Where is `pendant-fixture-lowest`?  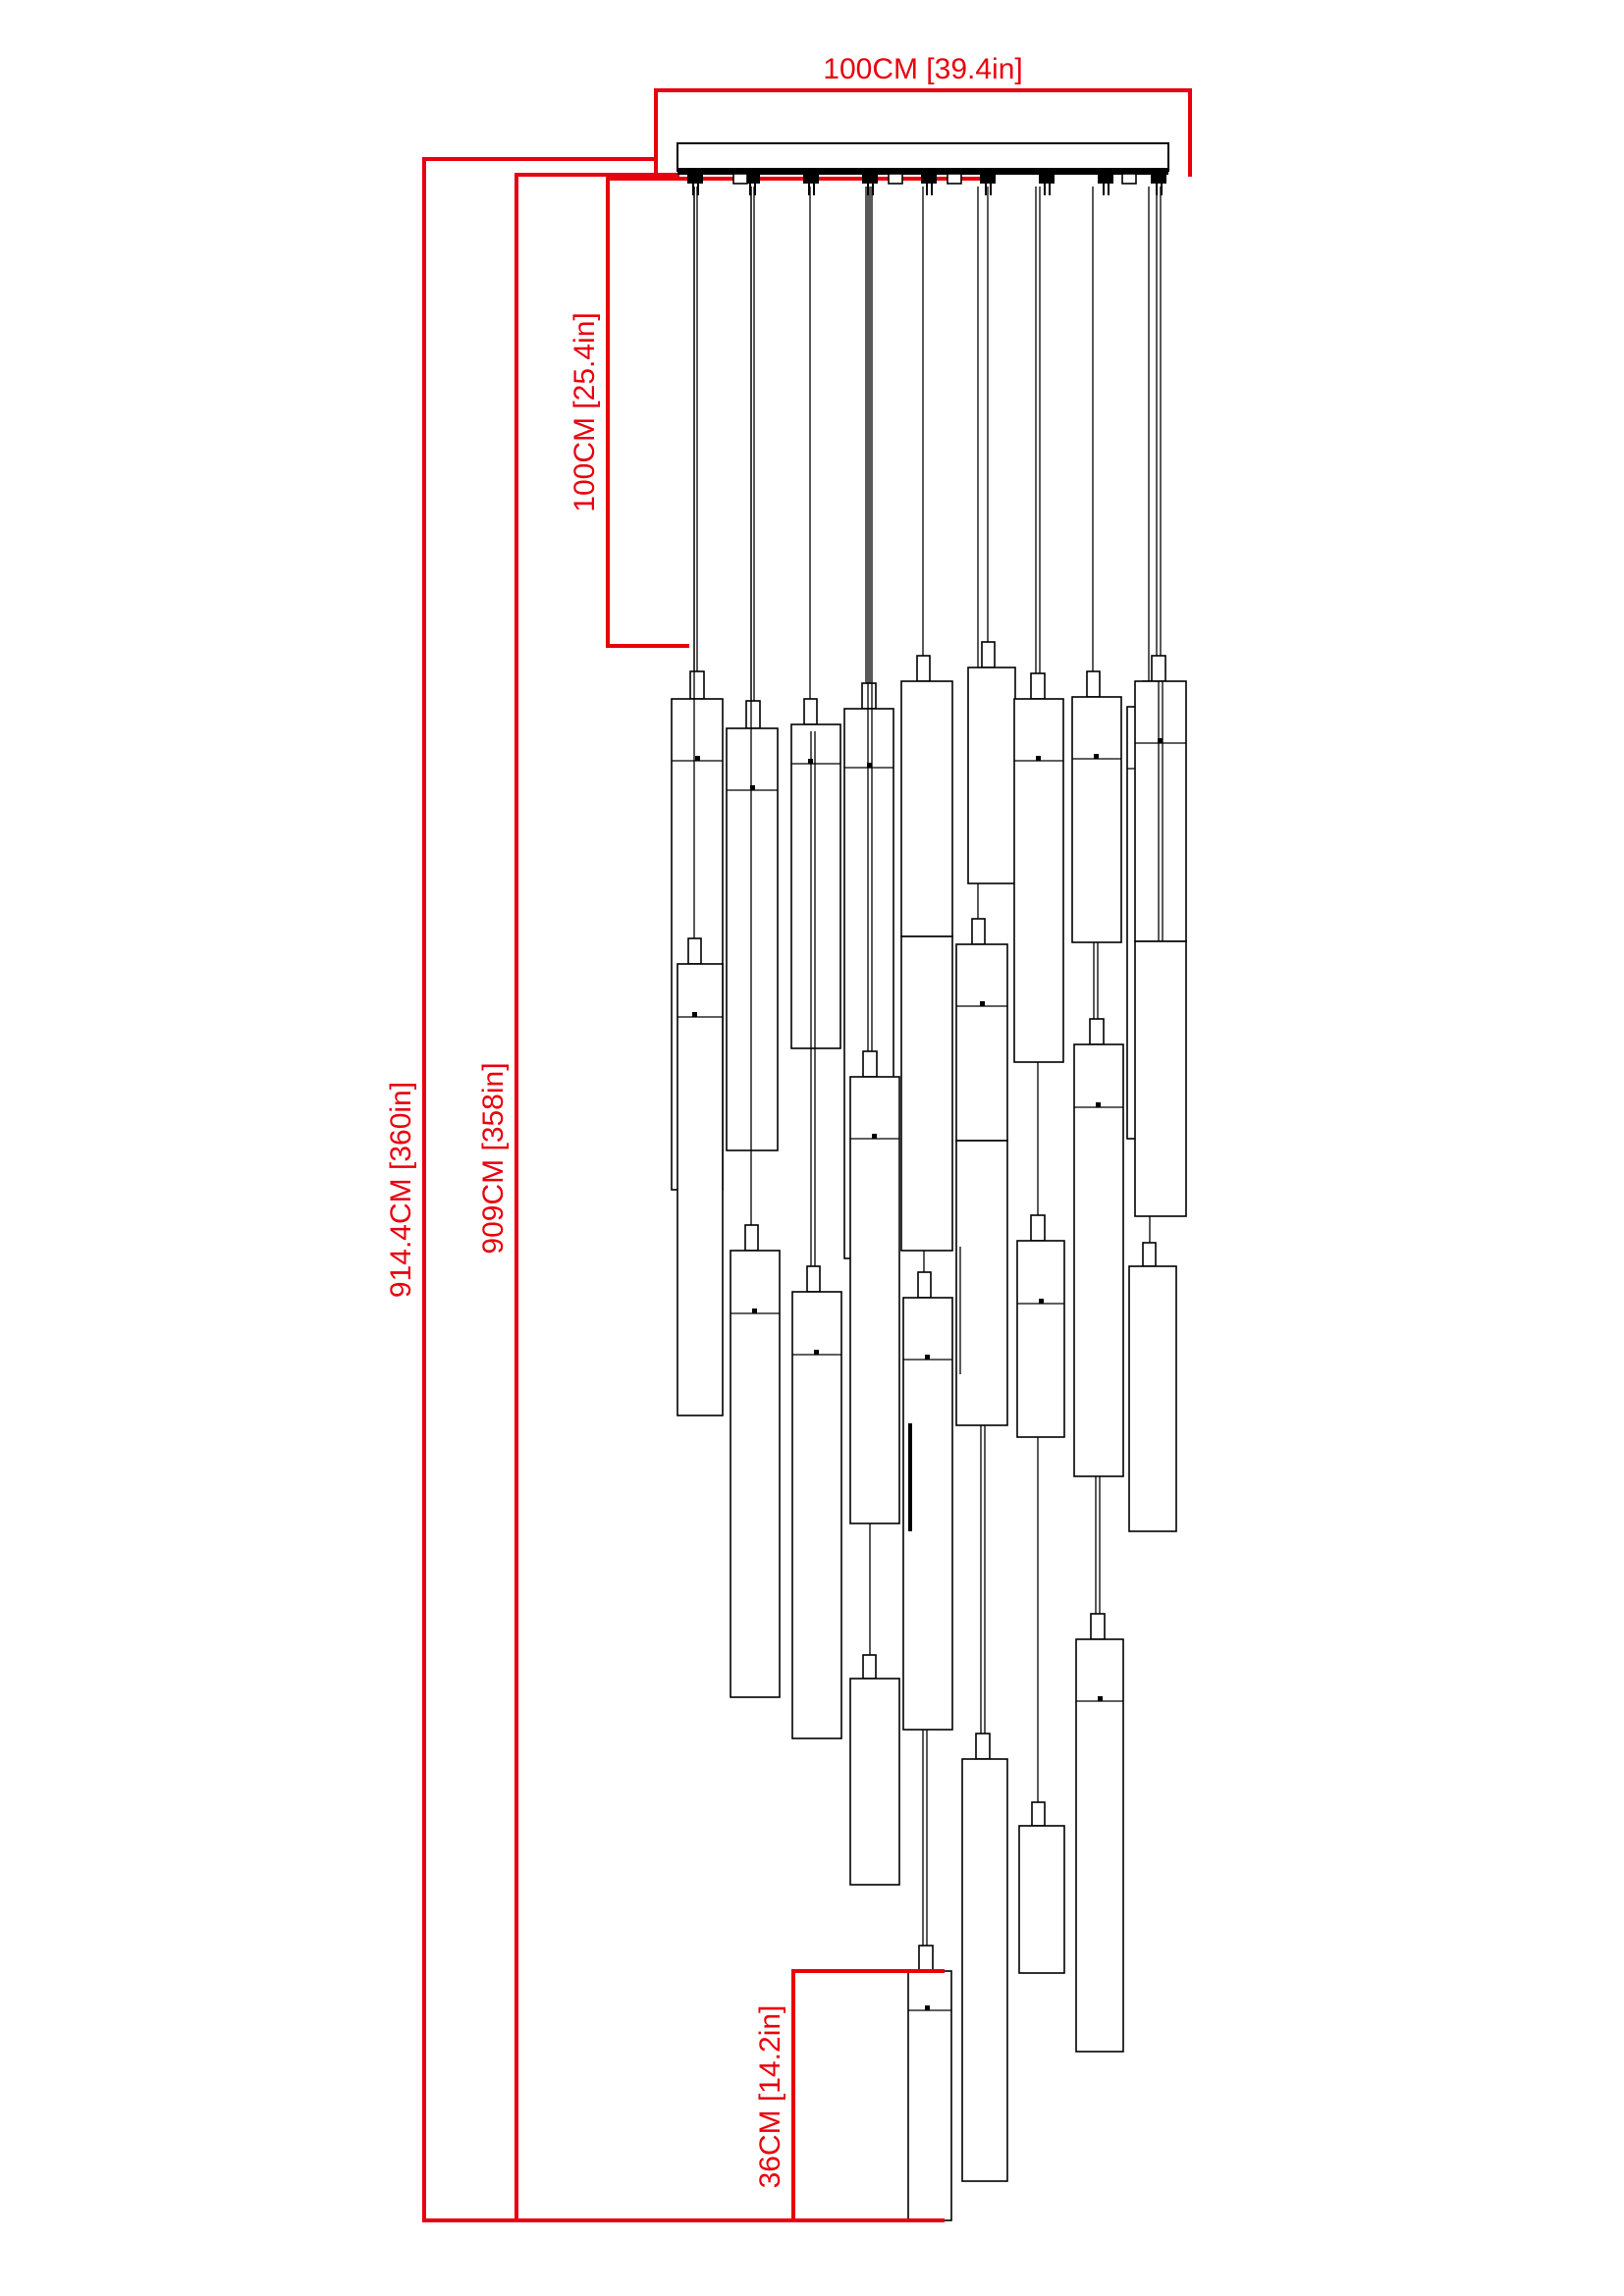
pendant-fixture-lowest is located at coordinates (929, 1975).